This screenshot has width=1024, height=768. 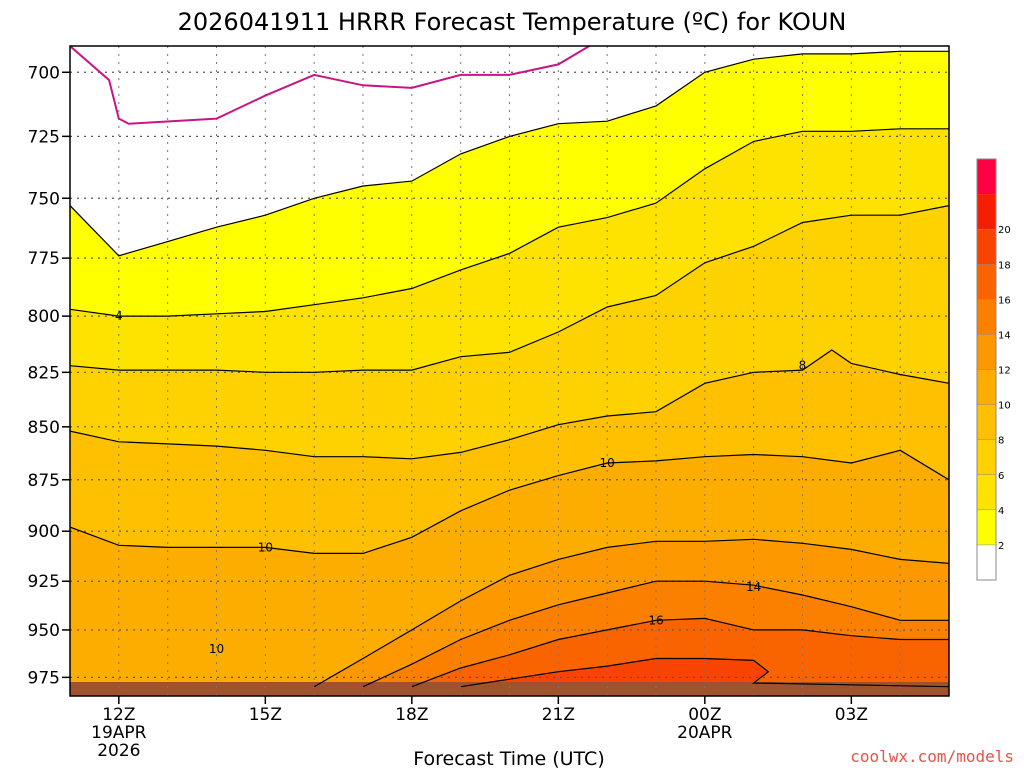 I want to click on y-axis: 700 725 750 775 800 825 850 875 900 925 950 975, so click(x=49, y=375).